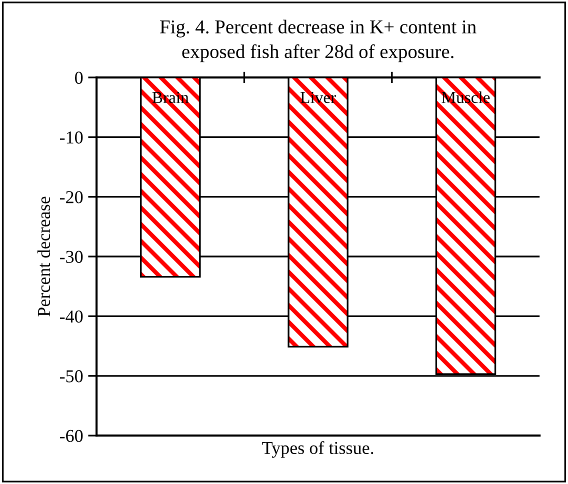  I want to click on x-axis-title: Types of tissue., so click(318, 449).